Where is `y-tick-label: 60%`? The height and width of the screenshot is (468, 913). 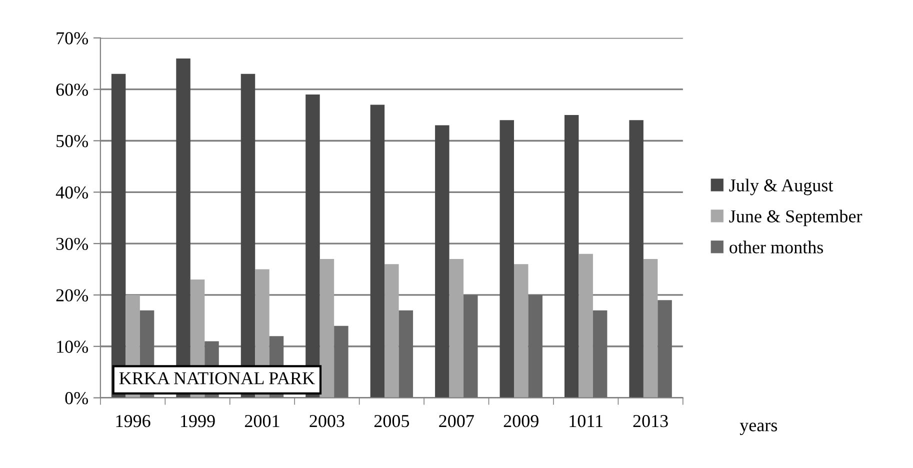
y-tick-label: 60% is located at coordinates (72, 90).